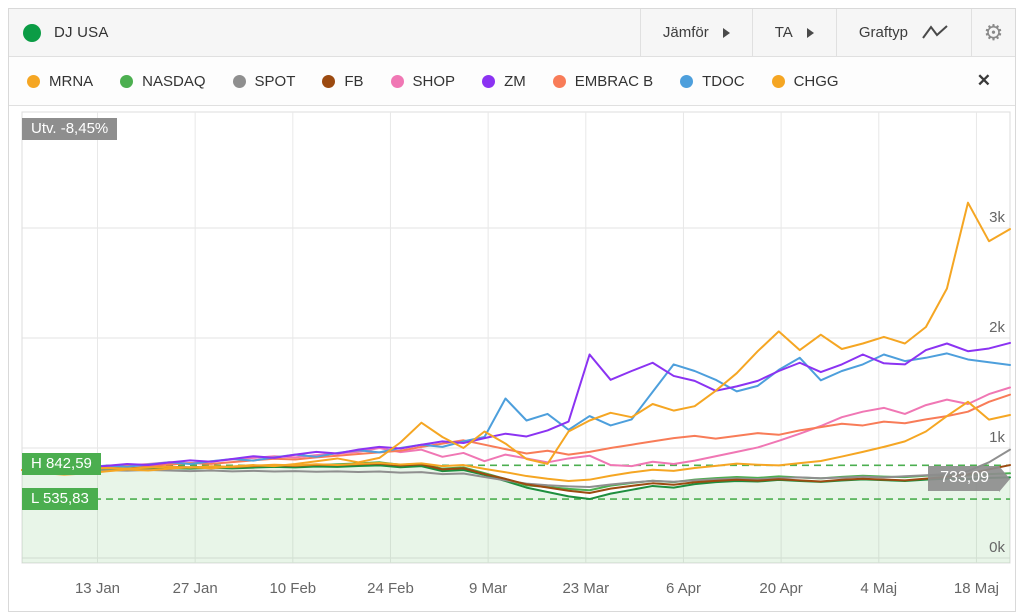 Image resolution: width=1024 pixels, height=612 pixels. What do you see at coordinates (878, 588) in the screenshot?
I see `x-axis-label: 4 Maj` at bounding box center [878, 588].